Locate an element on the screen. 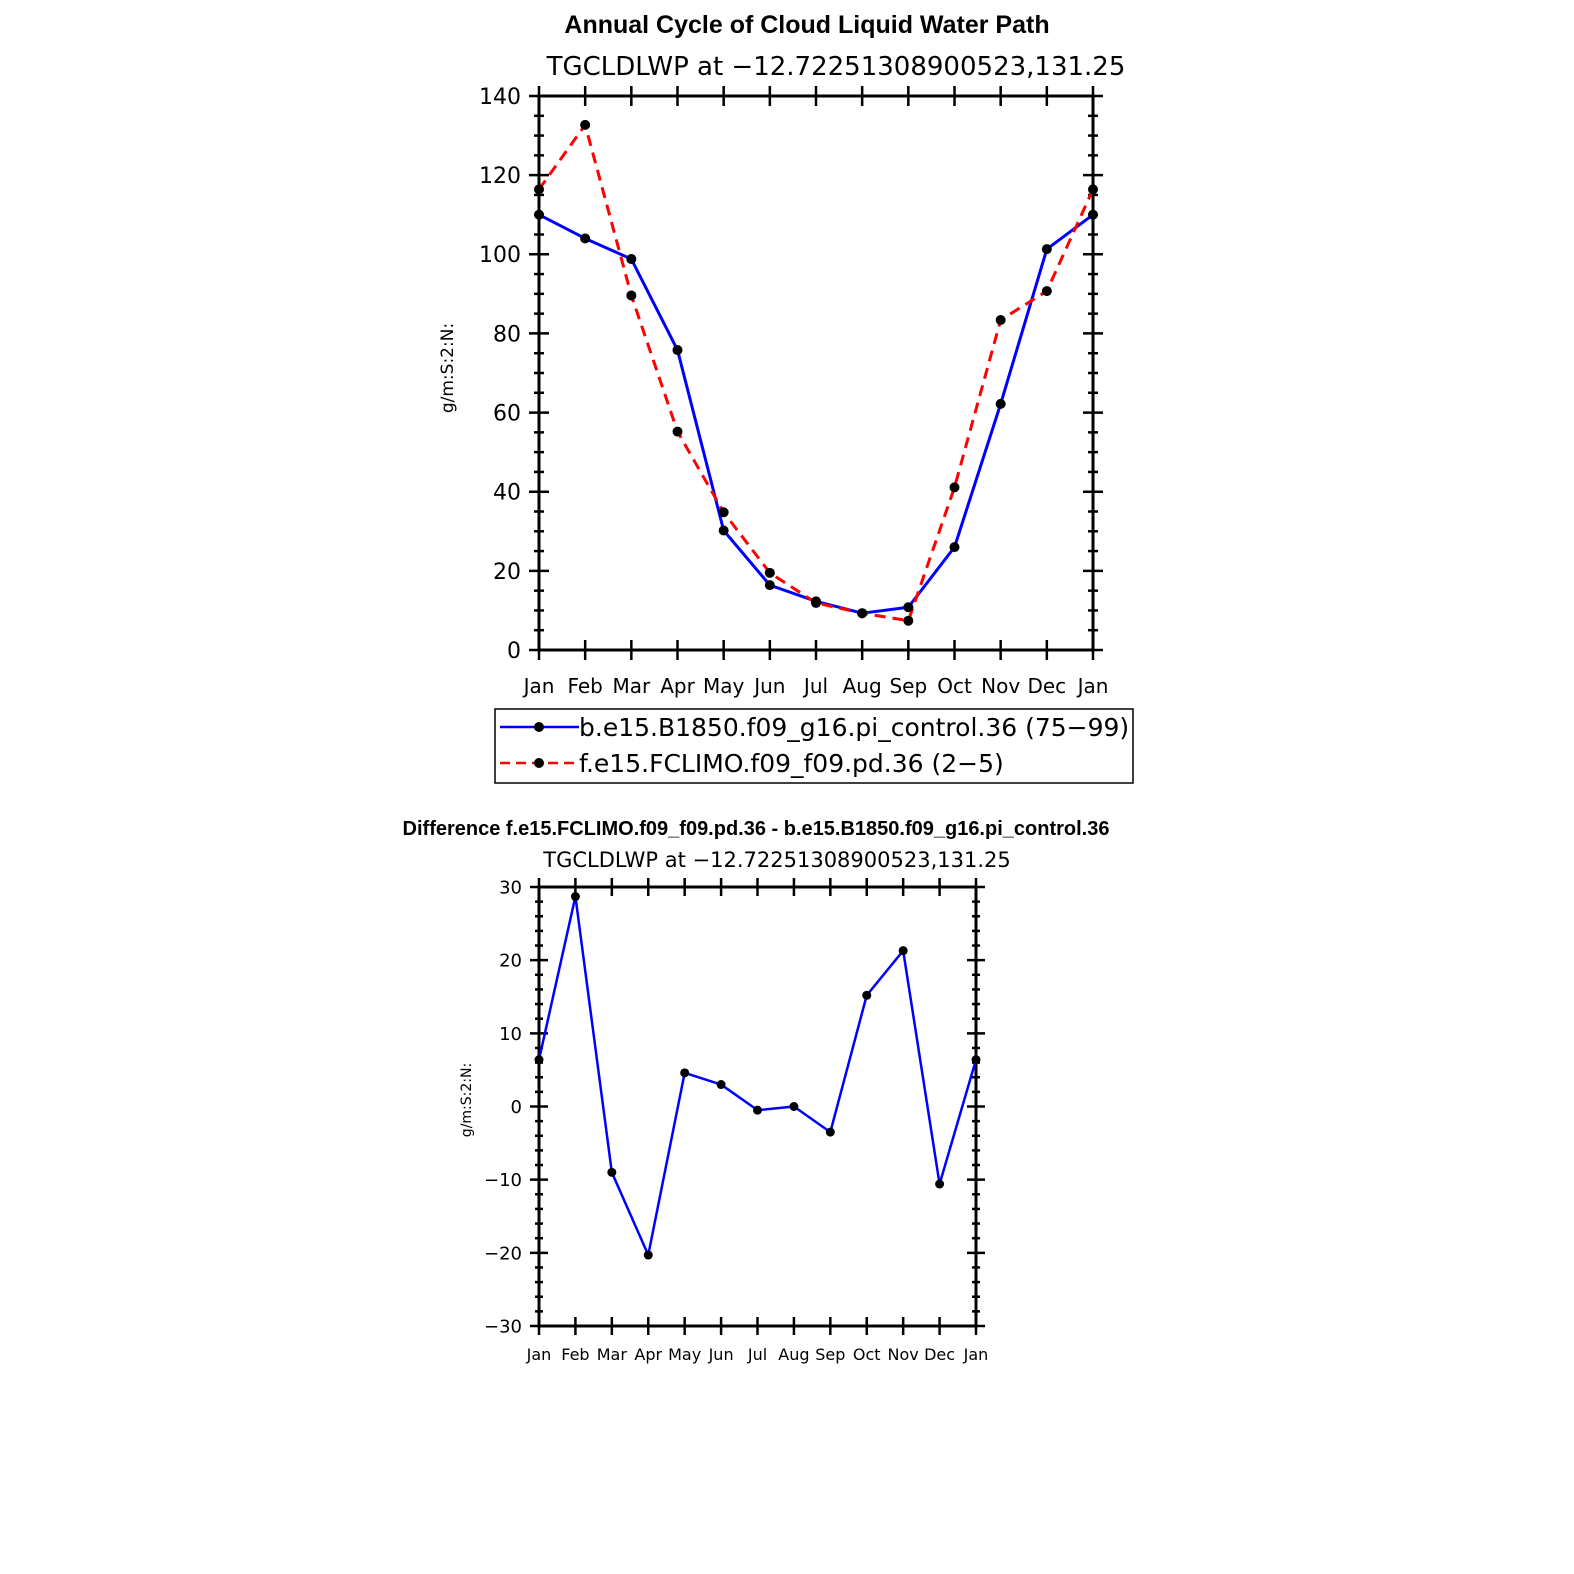 This screenshot has width=1574, height=1574. chart-2-series-1-line is located at coordinates (757, 1076).